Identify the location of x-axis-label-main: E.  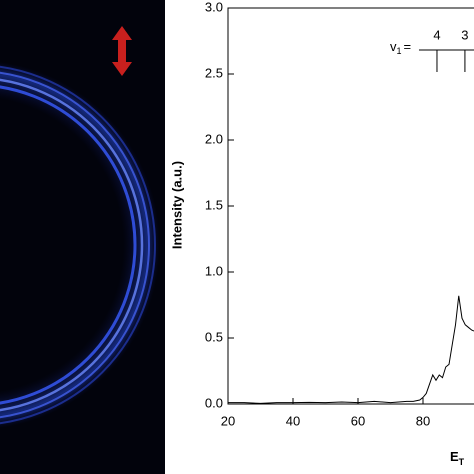
(454, 456).